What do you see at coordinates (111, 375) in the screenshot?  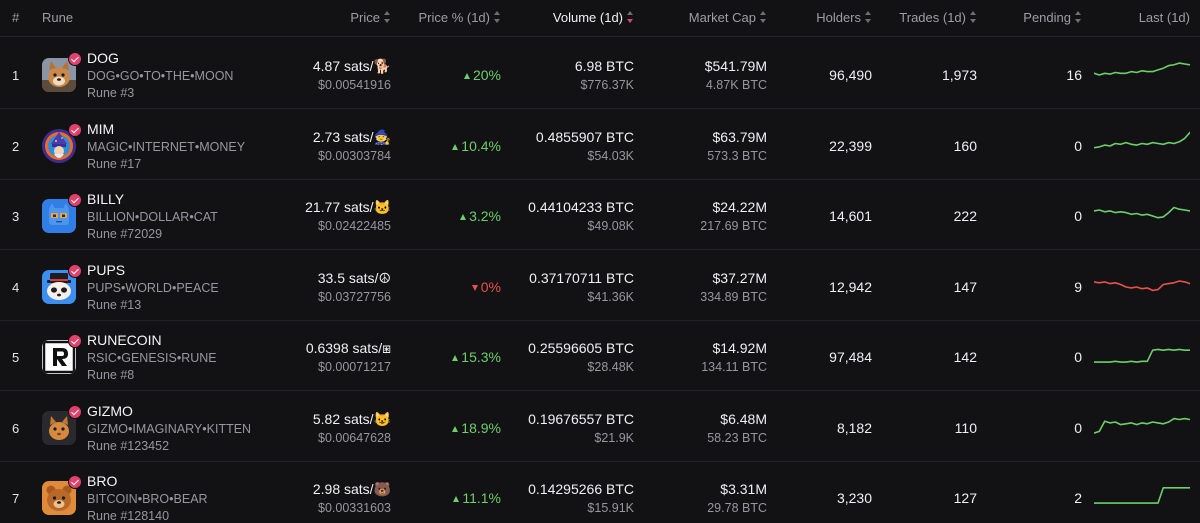 I see `rune-number: Rune #8` at bounding box center [111, 375].